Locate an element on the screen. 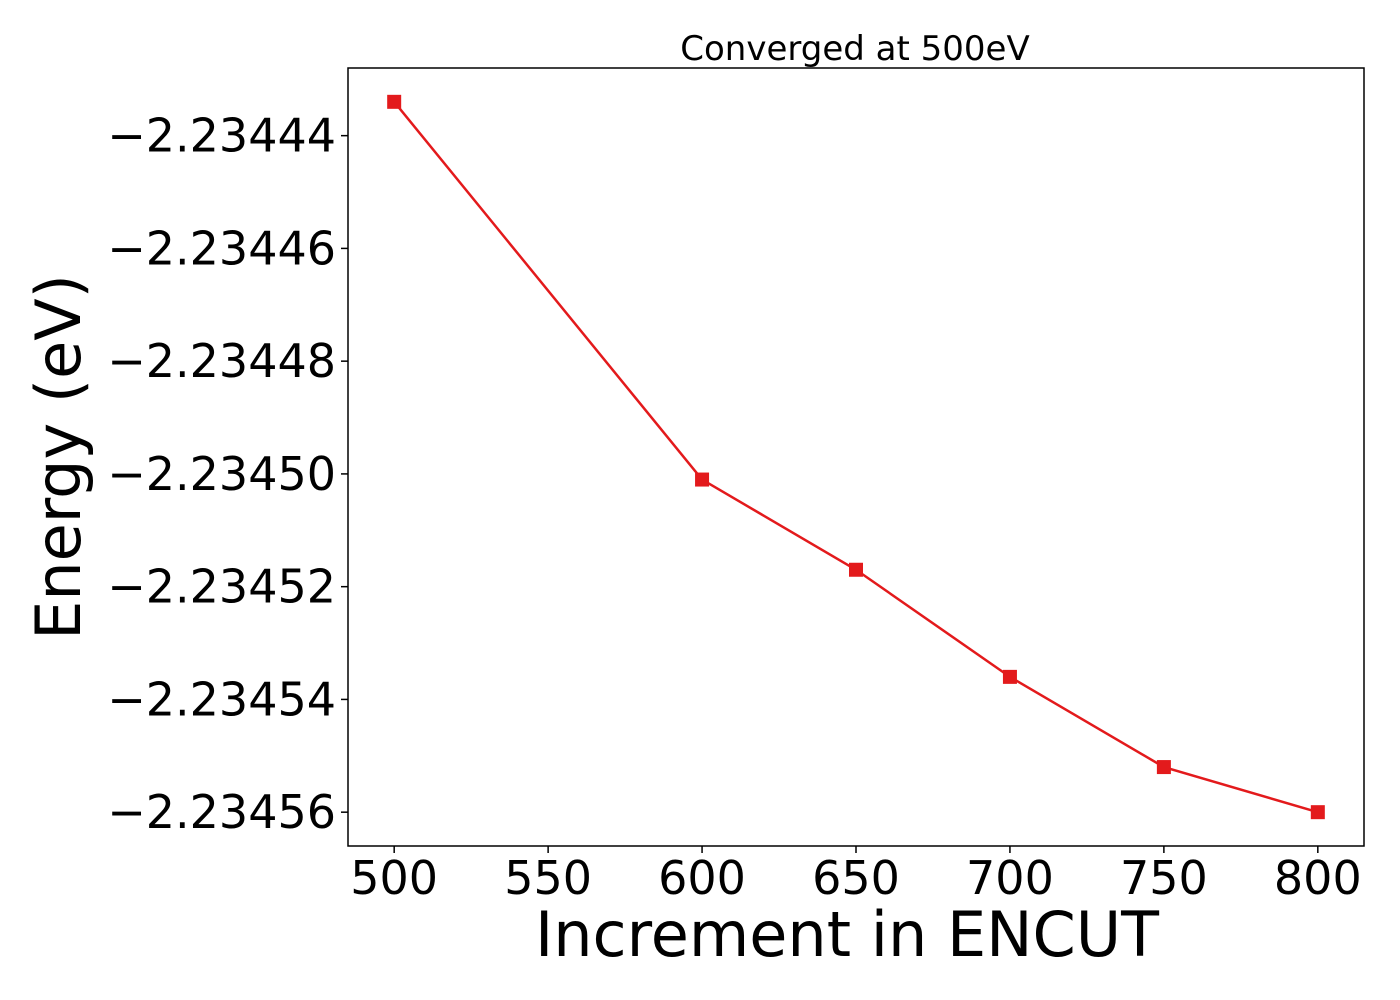 Image resolution: width=1400 pixels, height=1000 pixels. x-tick-label: 750 is located at coordinates (1164, 878).